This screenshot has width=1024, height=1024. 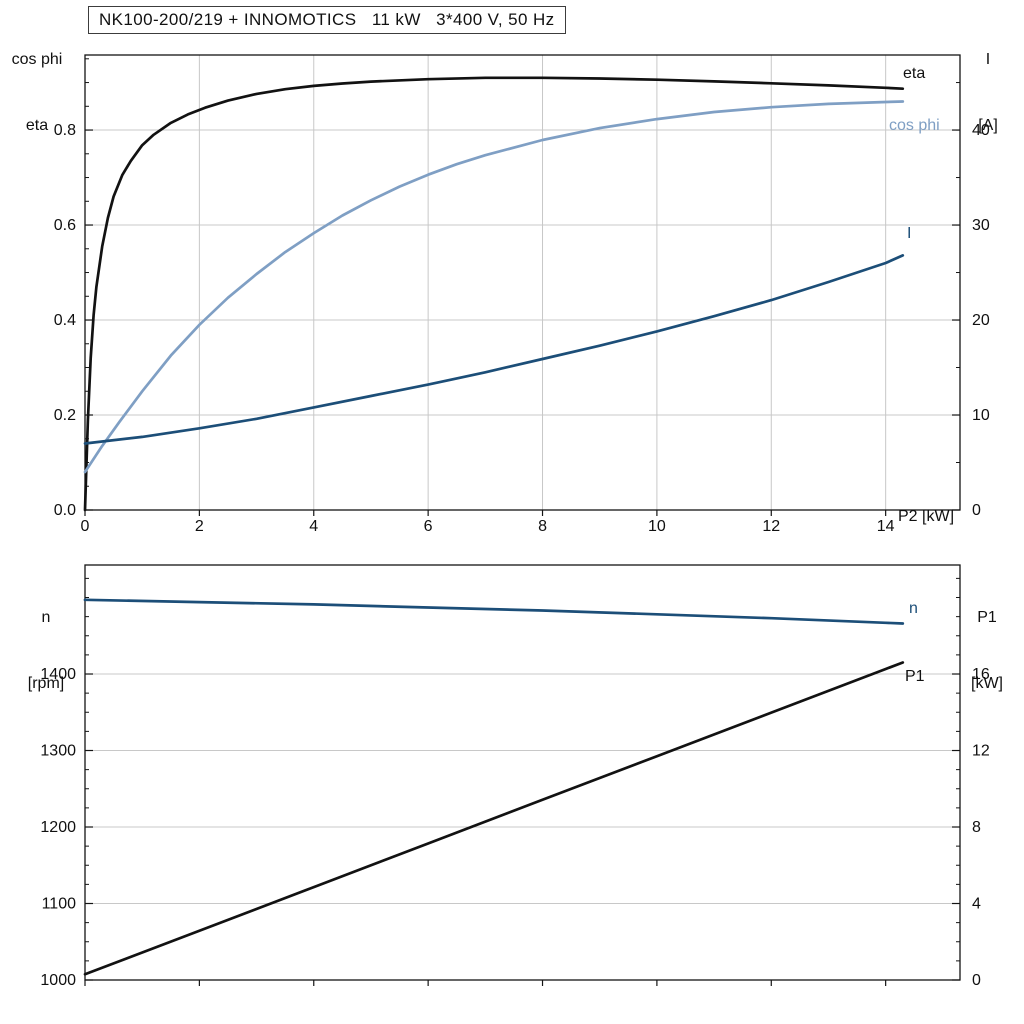 I want to click on x-axis-tick-label: 2, so click(x=199, y=526).